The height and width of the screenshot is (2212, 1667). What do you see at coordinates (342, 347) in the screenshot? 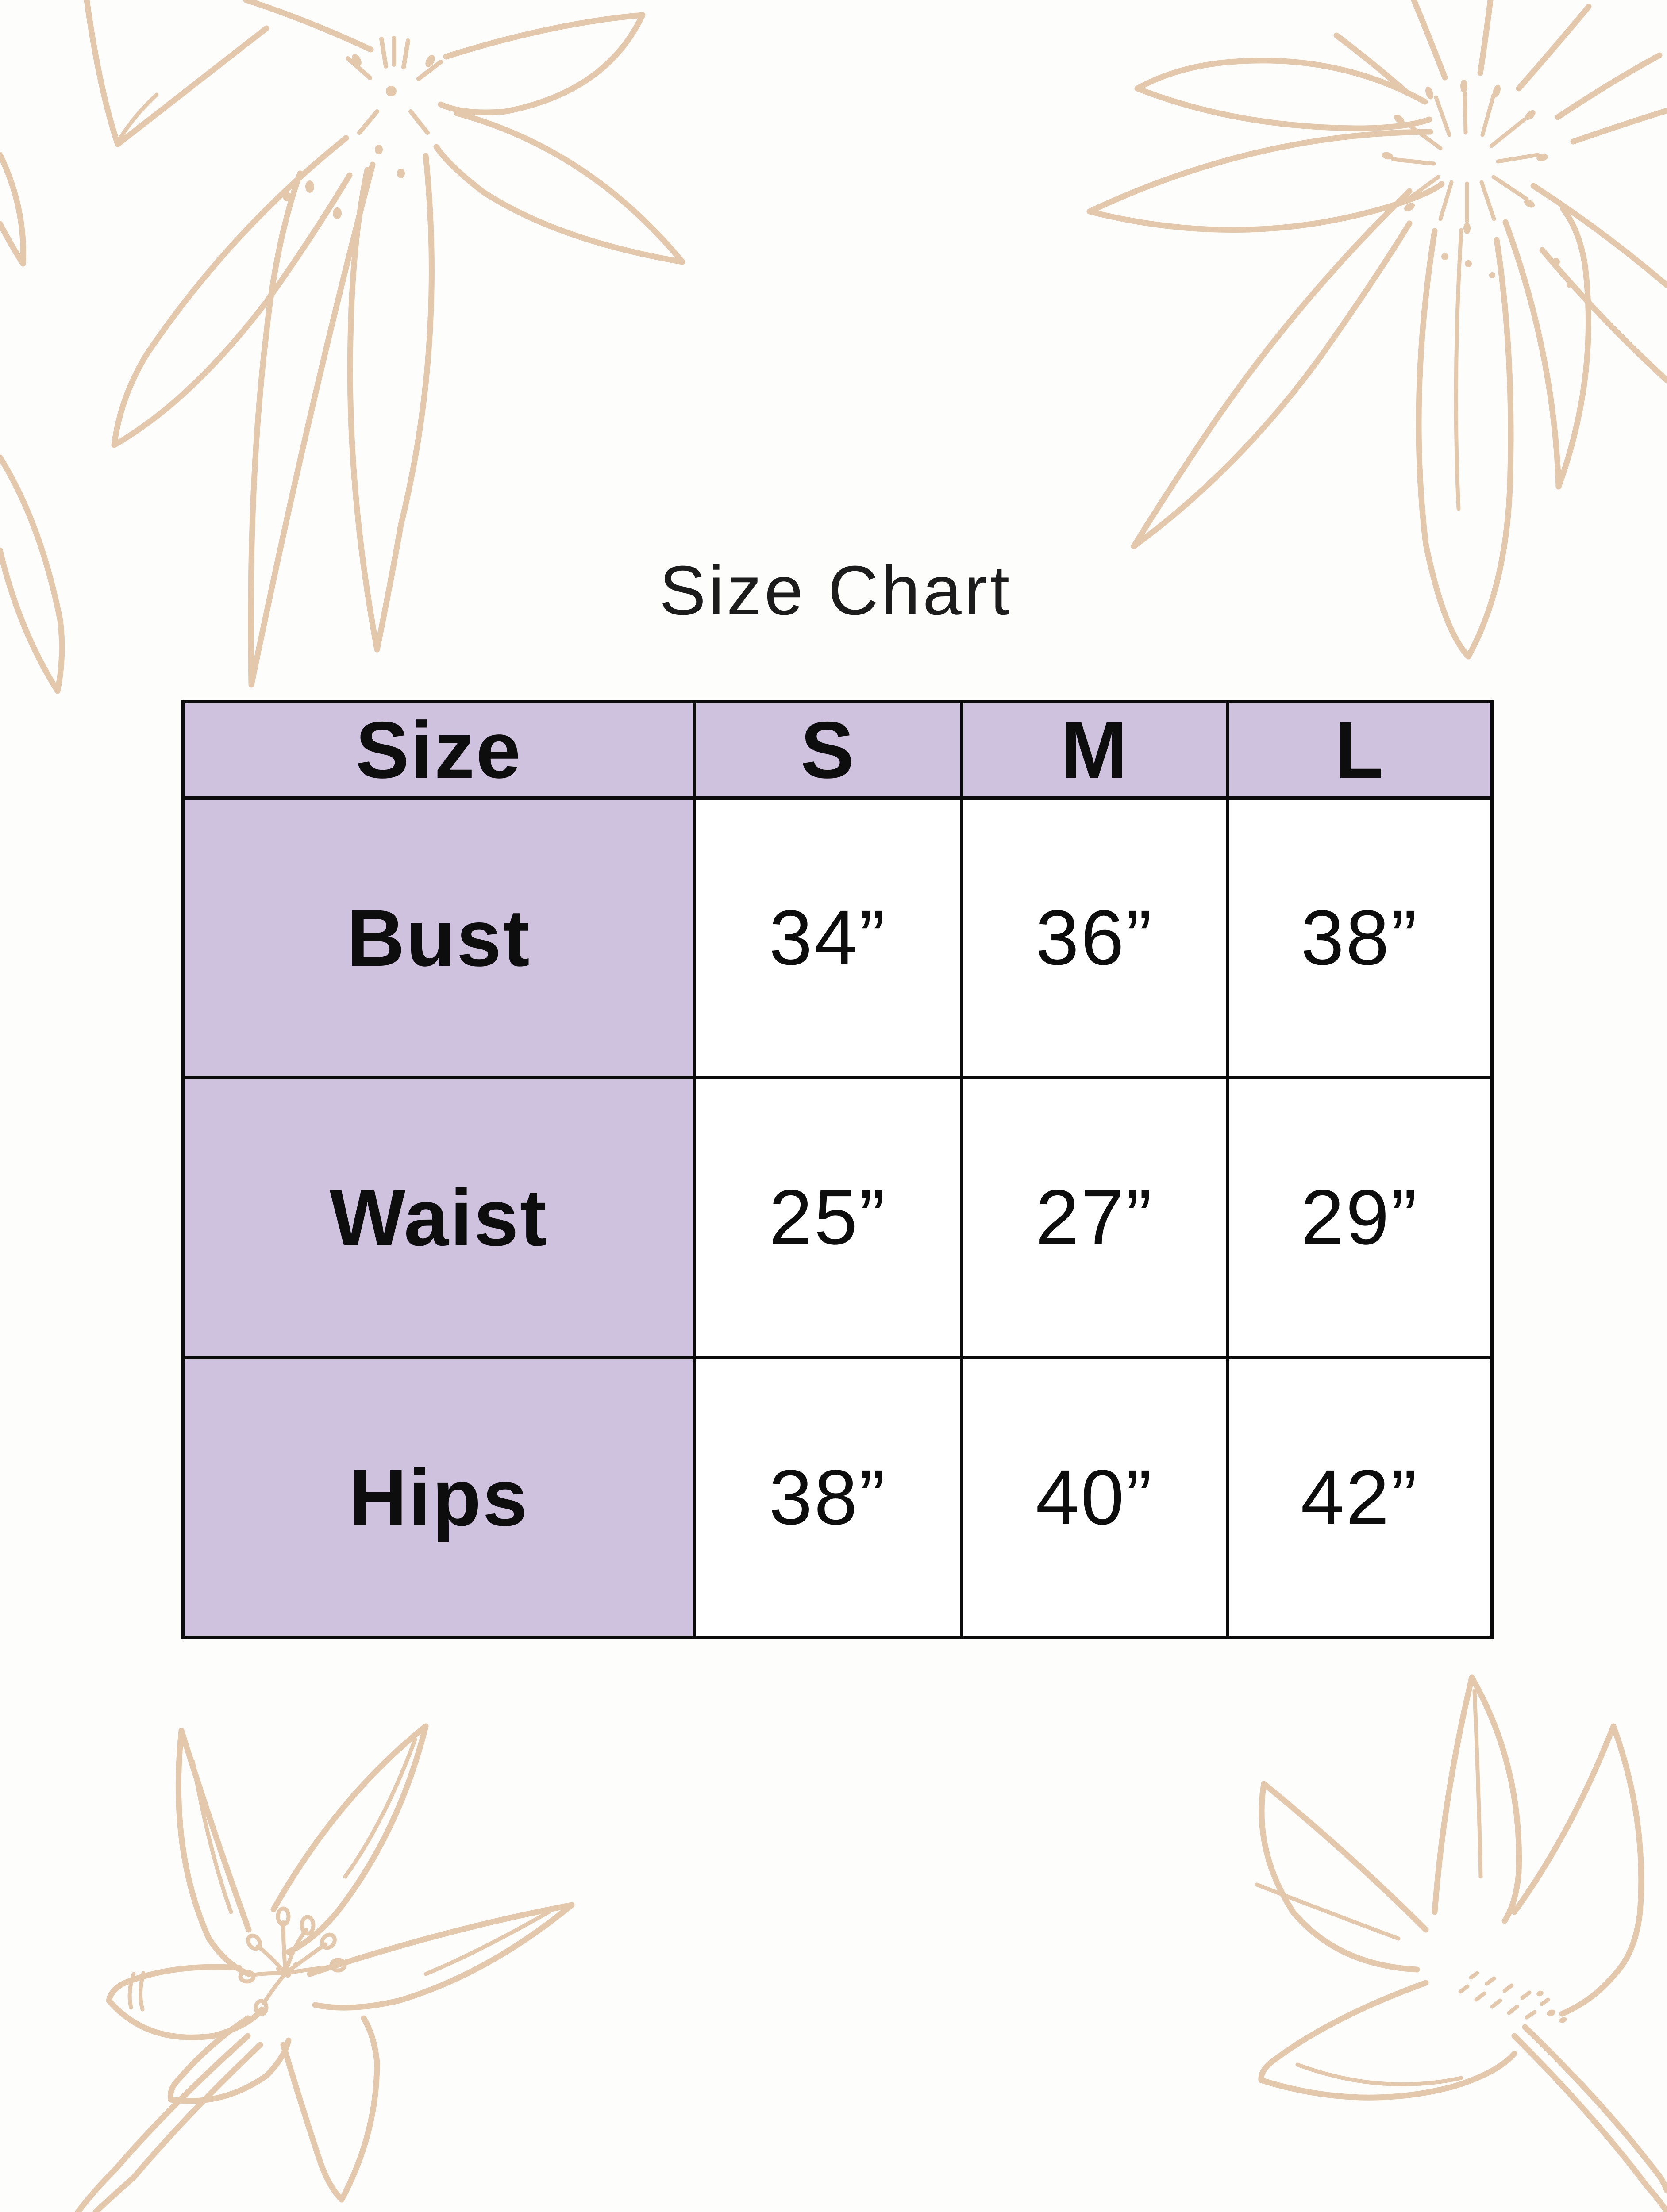
I see `flower-illustration-top-left` at bounding box center [342, 347].